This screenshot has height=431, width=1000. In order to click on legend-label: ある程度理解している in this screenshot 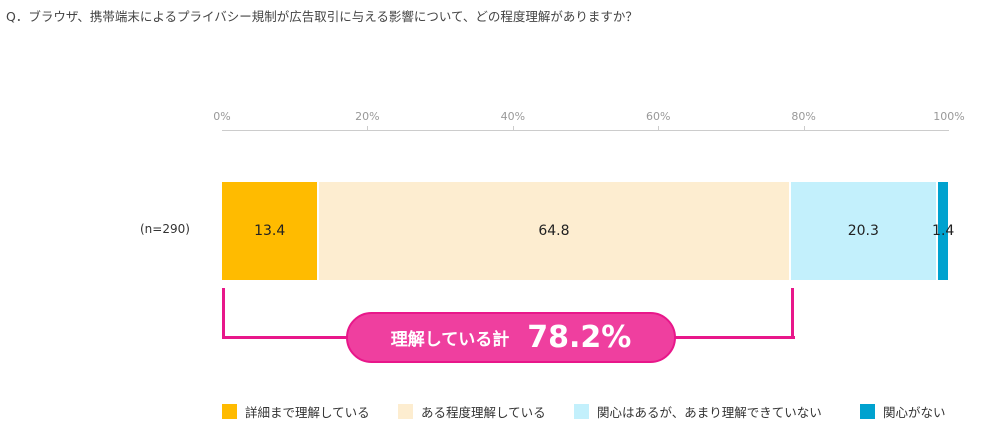, I will do `click(483, 412)`.